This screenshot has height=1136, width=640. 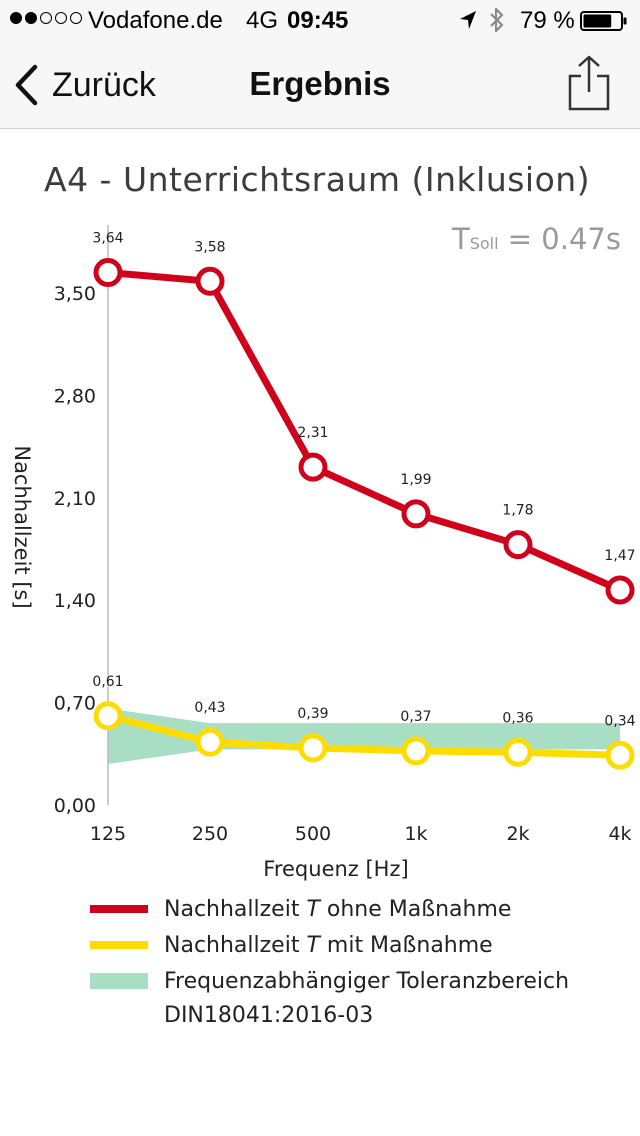 I want to click on y-tick-label: 2,10, so click(x=75, y=499).